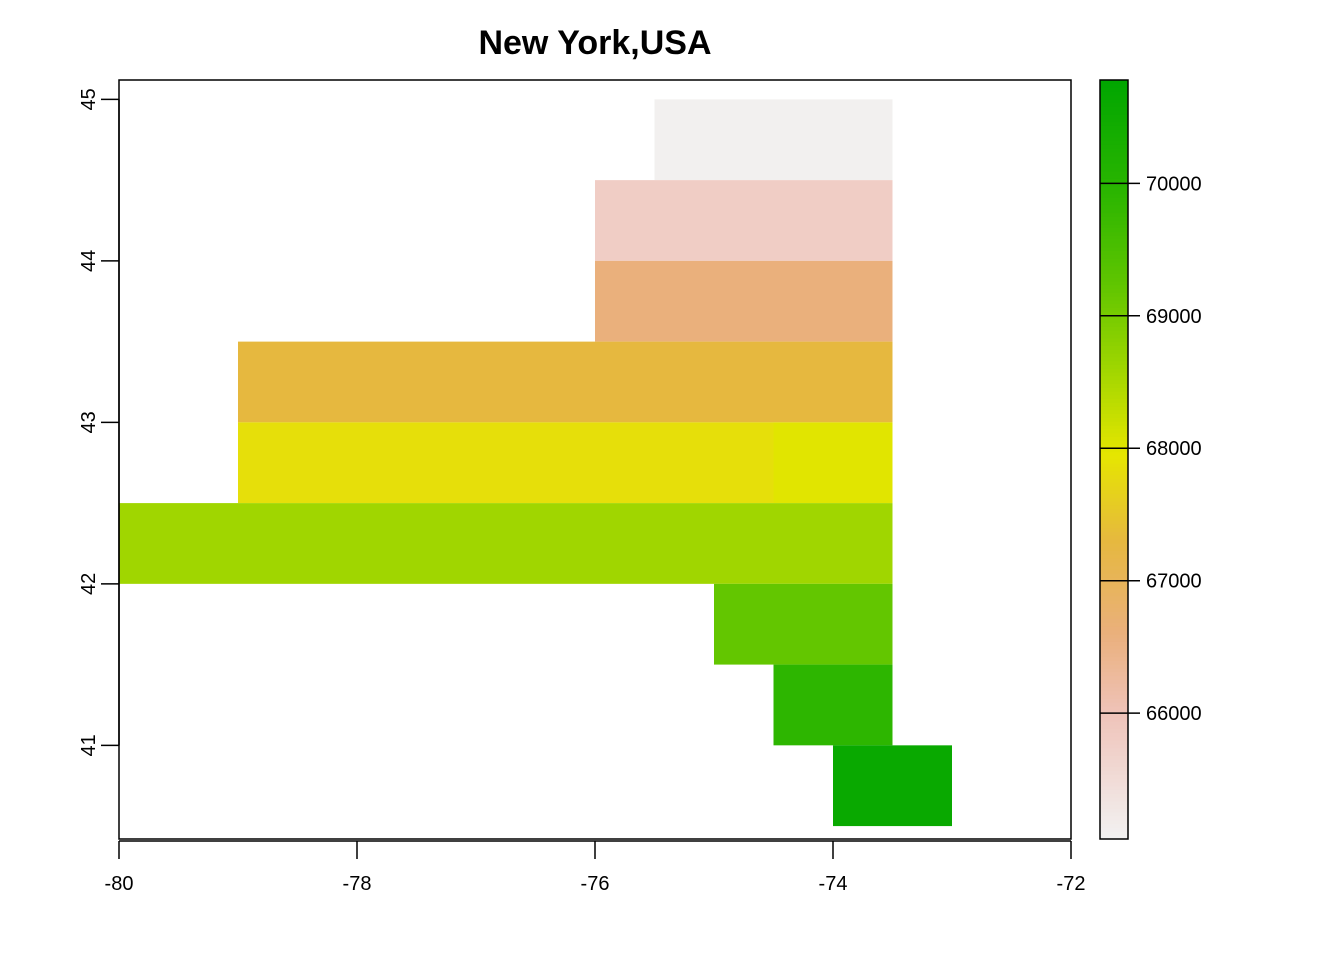 This screenshot has height=960, width=1344. Describe the element at coordinates (594, 43) in the screenshot. I see `chart-title: New York,USA` at that location.